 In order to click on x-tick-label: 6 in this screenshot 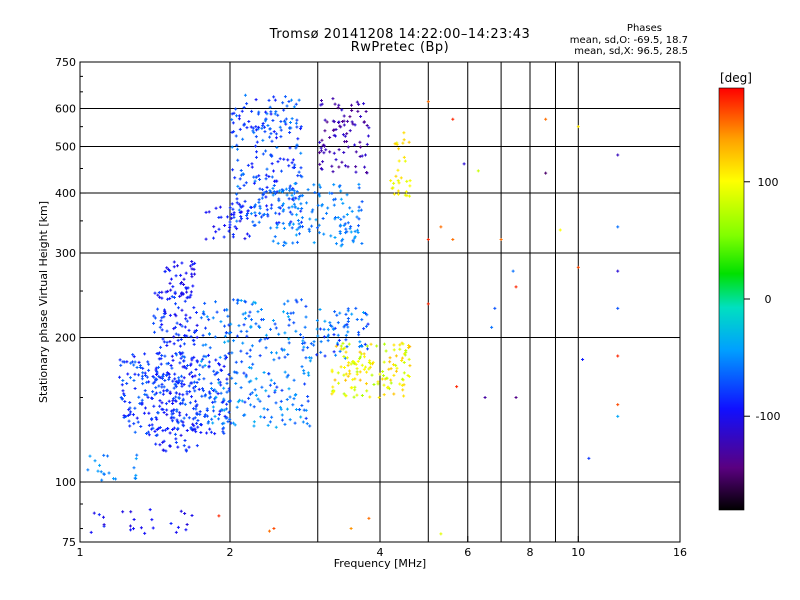, I will do `click(467, 552)`.